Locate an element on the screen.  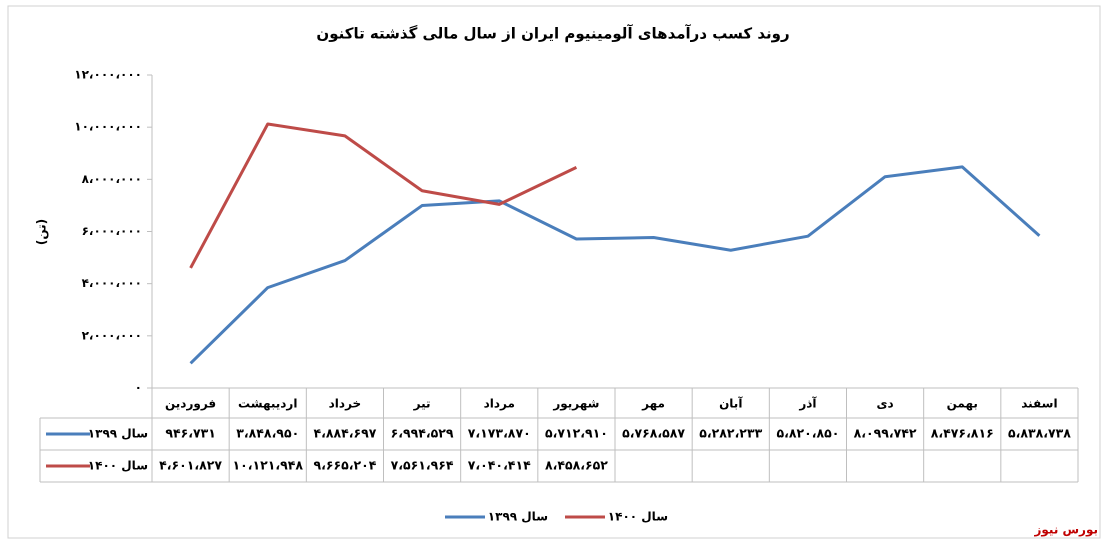
table-value: ۳،۸۴۸،۹۵۰ is located at coordinates (267, 433).